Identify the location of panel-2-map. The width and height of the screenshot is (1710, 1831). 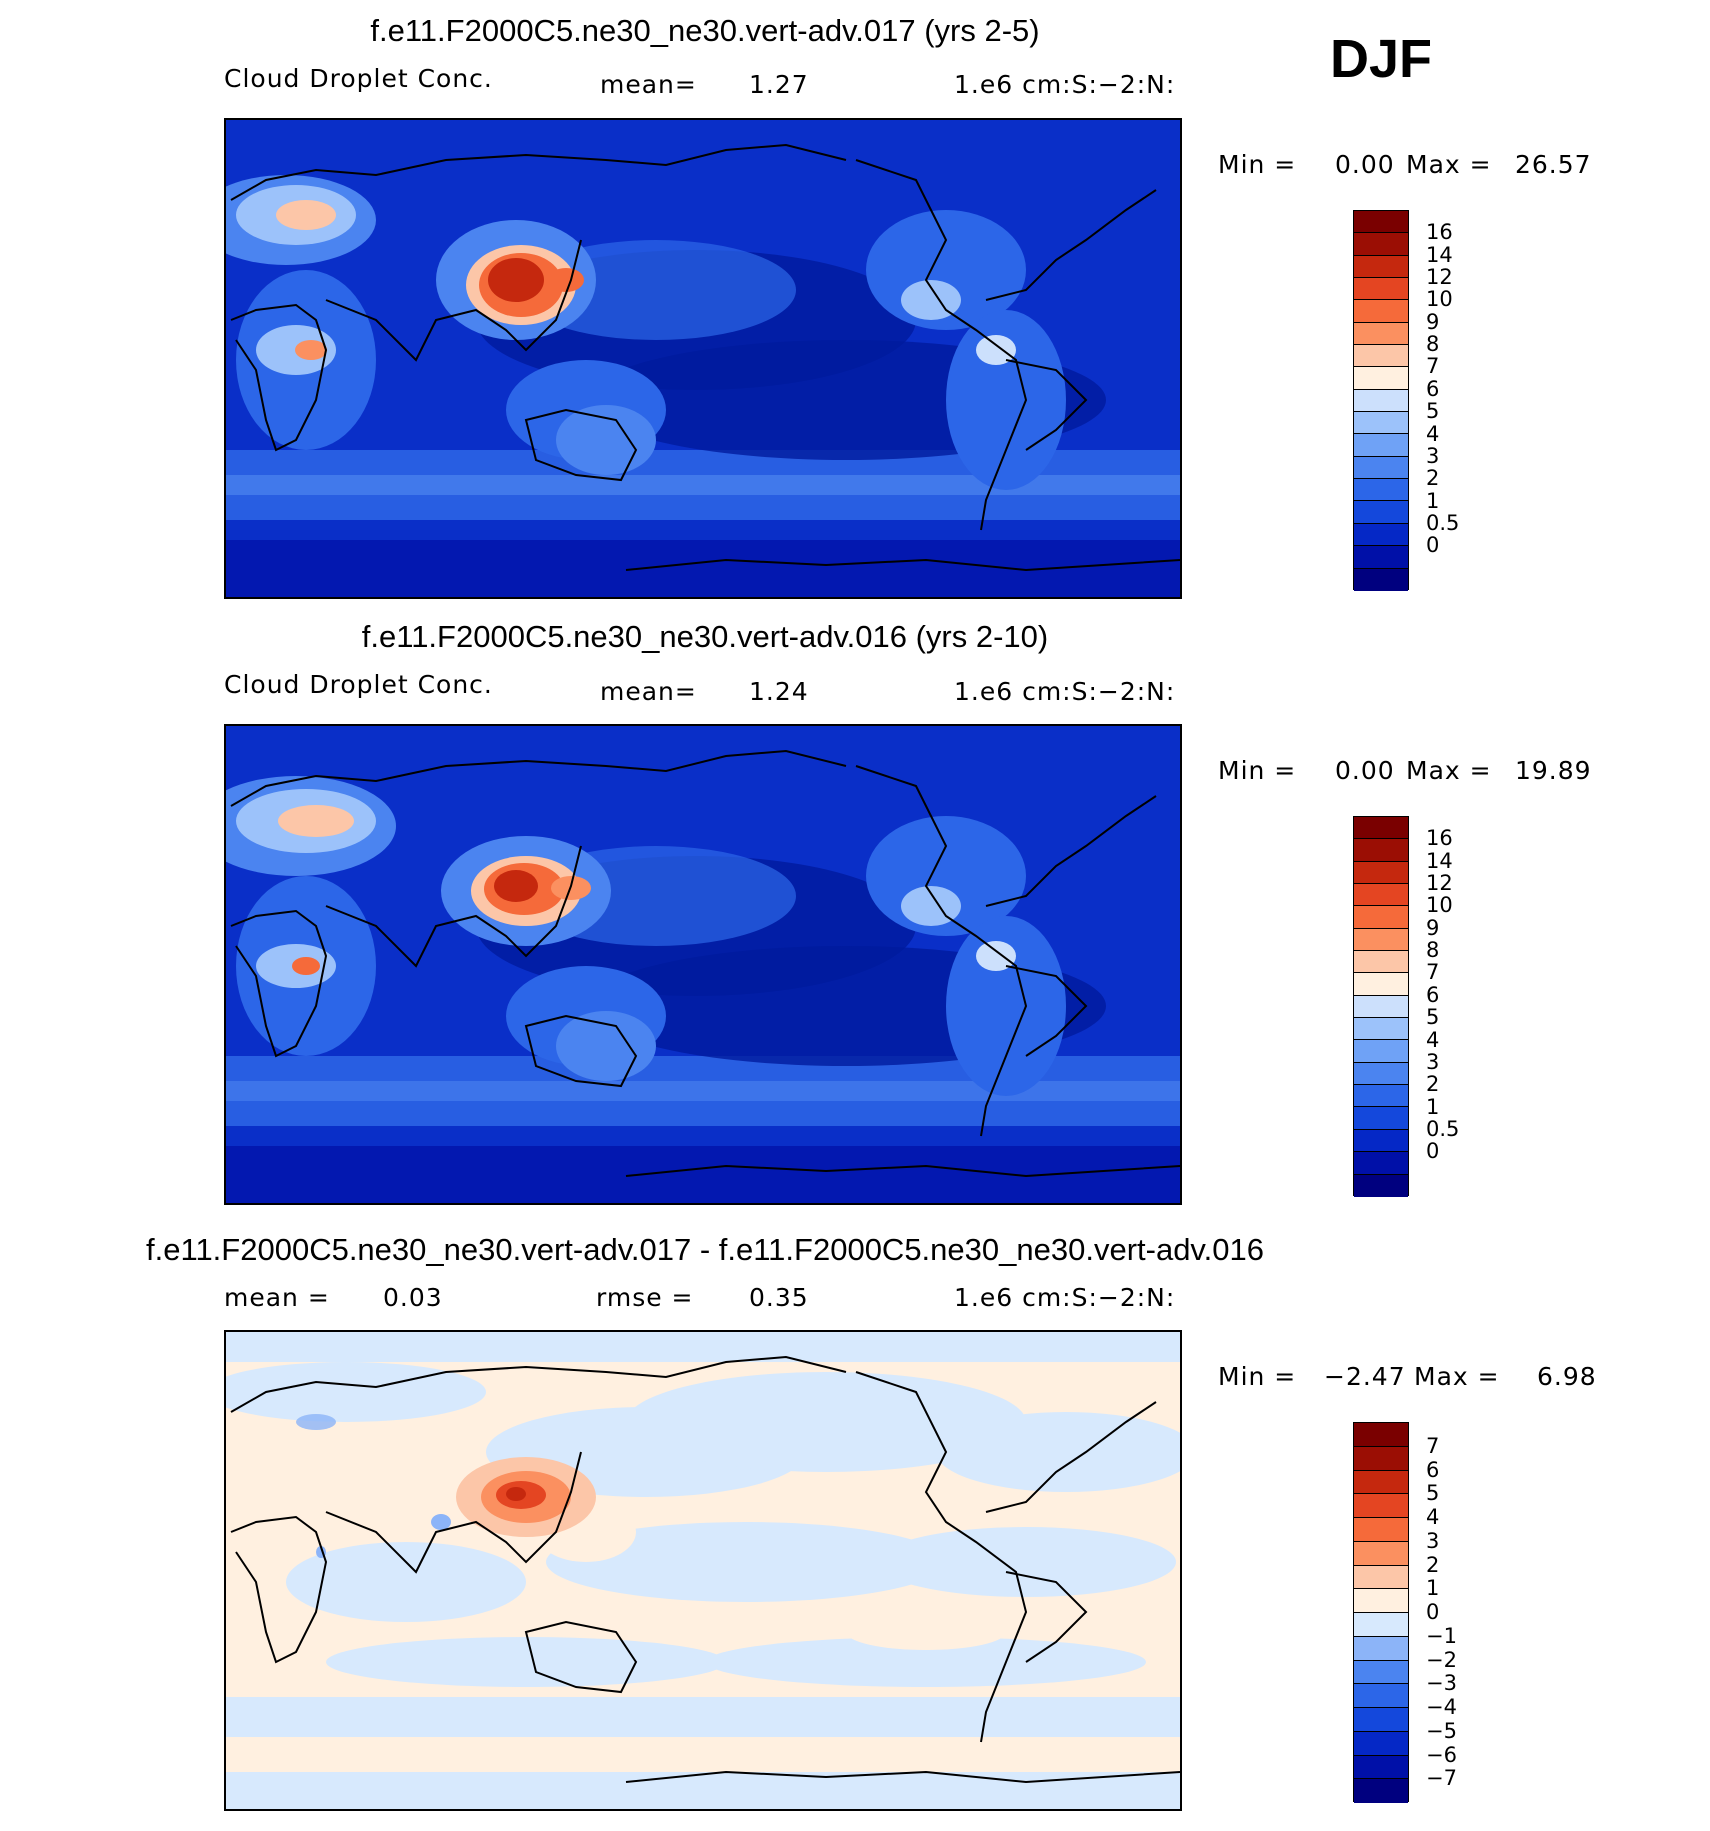
(703, 964).